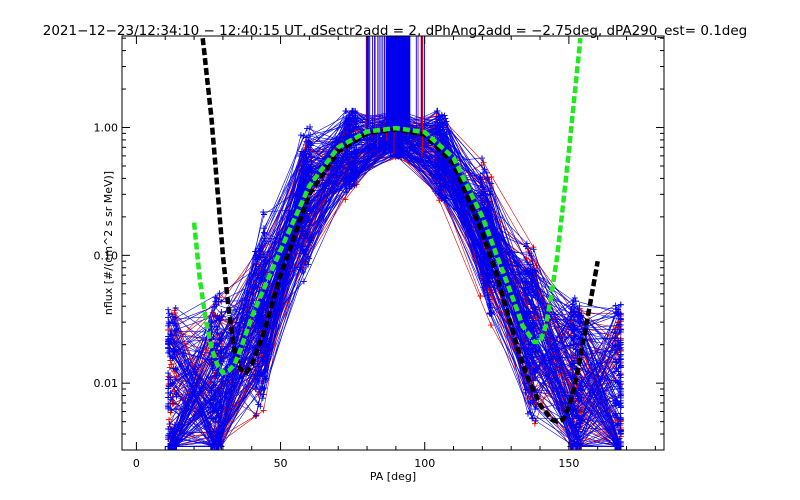 This screenshot has height=500, width=800. Describe the element at coordinates (106, 128) in the screenshot. I see `y-tick-label: 1.00` at that location.